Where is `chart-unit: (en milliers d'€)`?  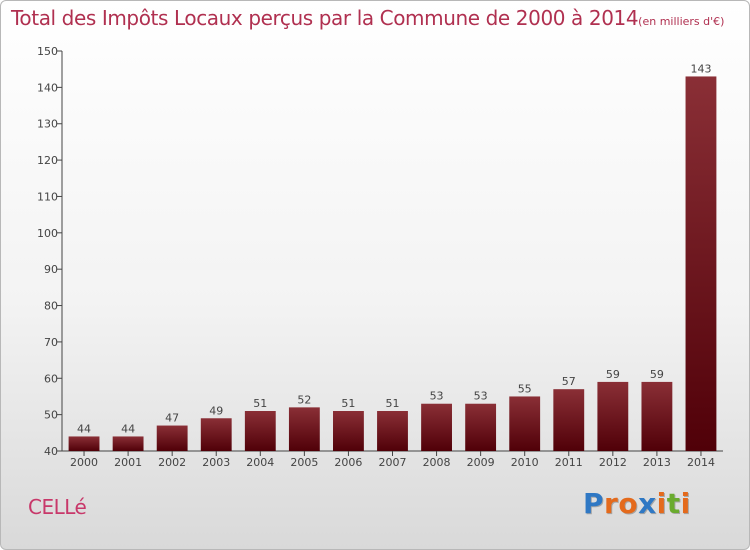 chart-unit: (en milliers d'€) is located at coordinates (681, 21).